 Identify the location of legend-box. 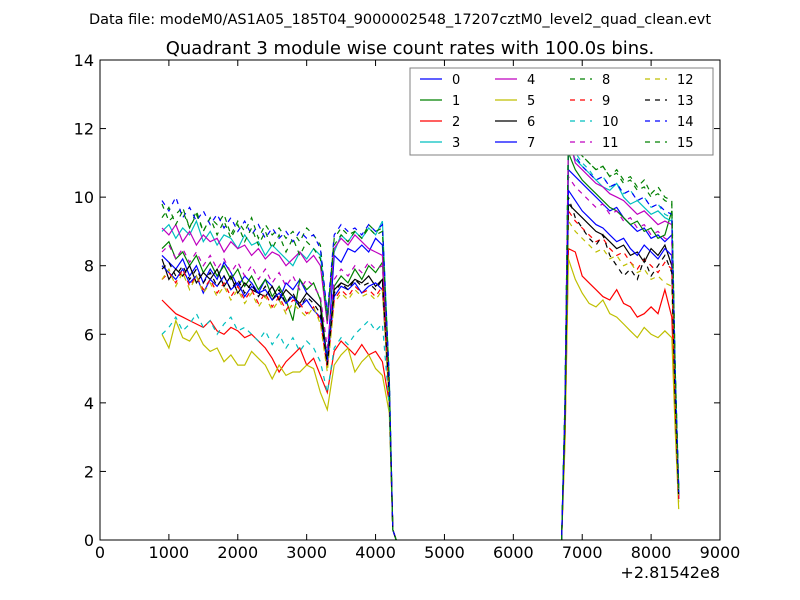
(561, 111).